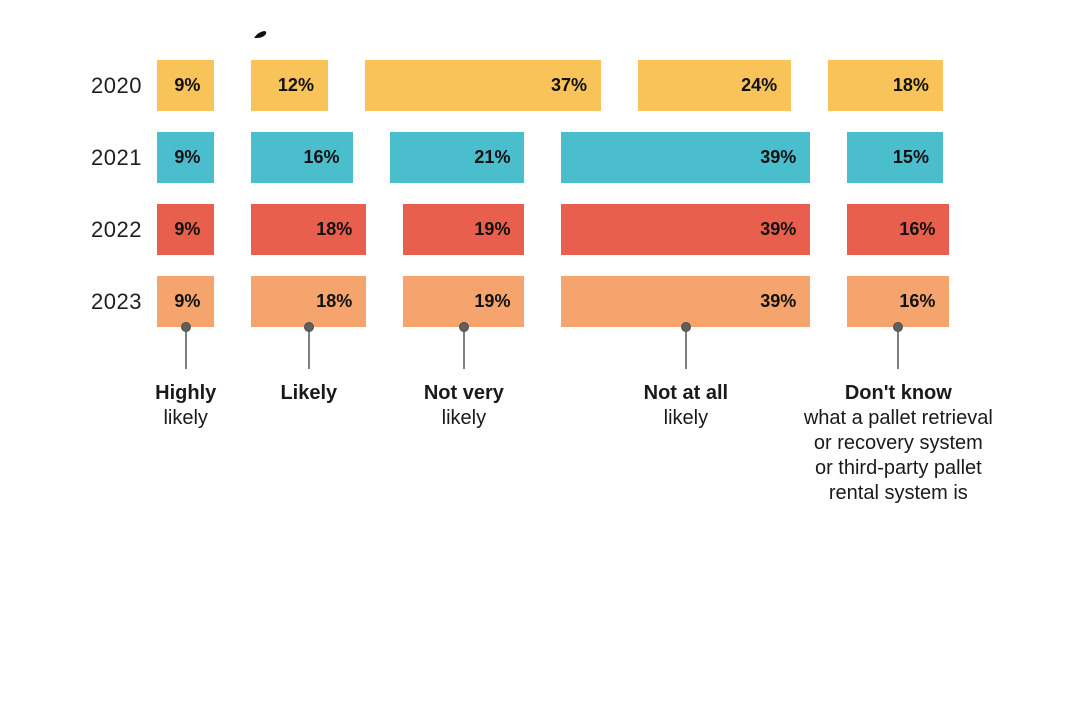 The width and height of the screenshot is (1082, 721). I want to click on year-label: 2023, so click(116, 301).